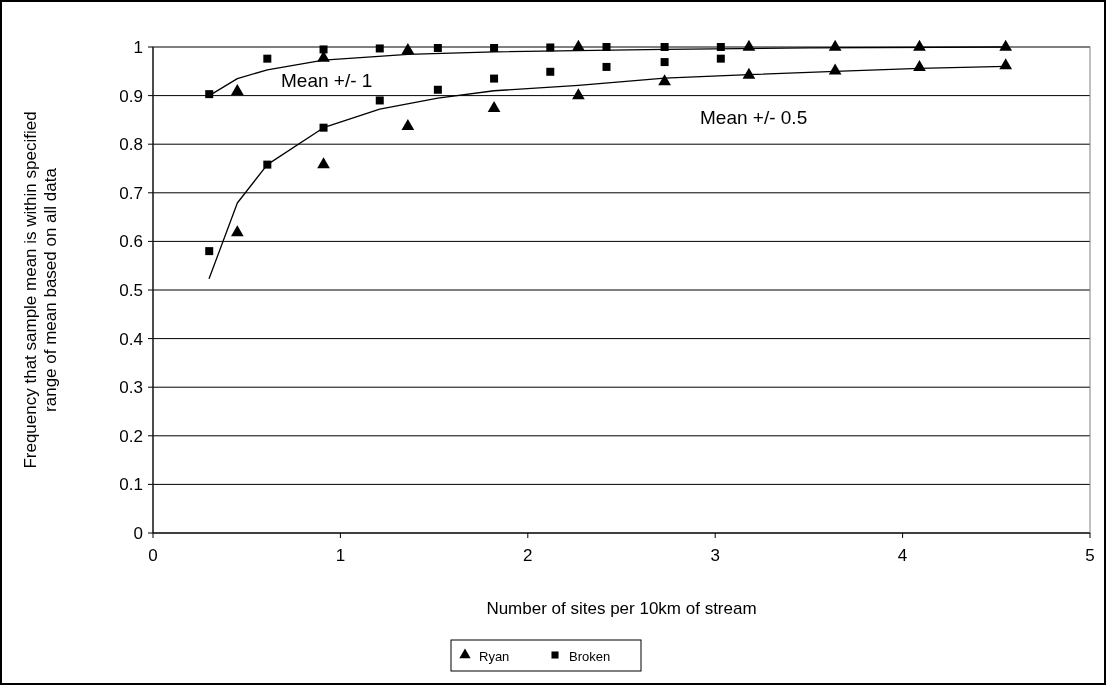  Describe the element at coordinates (715, 555) in the screenshot. I see `x-tick-label: 3` at that location.